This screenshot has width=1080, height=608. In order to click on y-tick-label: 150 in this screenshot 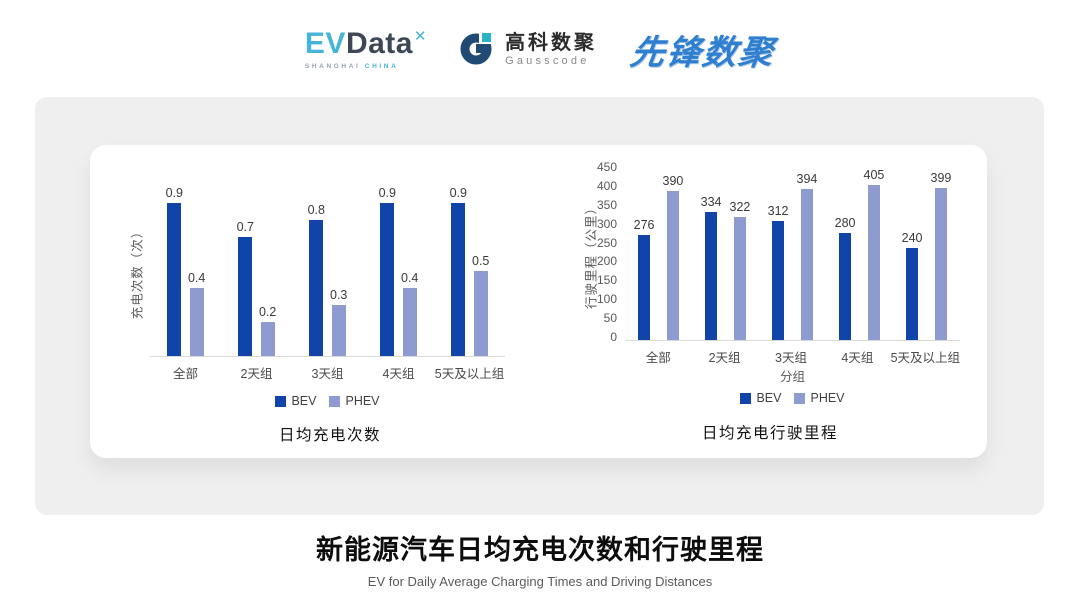, I will do `click(606, 280)`.